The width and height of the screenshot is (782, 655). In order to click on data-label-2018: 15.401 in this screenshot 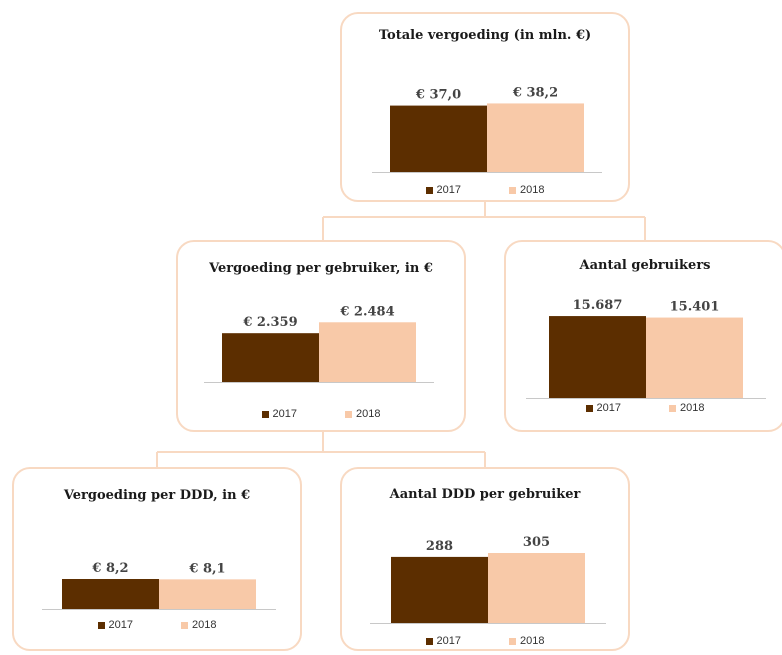, I will do `click(695, 307)`.